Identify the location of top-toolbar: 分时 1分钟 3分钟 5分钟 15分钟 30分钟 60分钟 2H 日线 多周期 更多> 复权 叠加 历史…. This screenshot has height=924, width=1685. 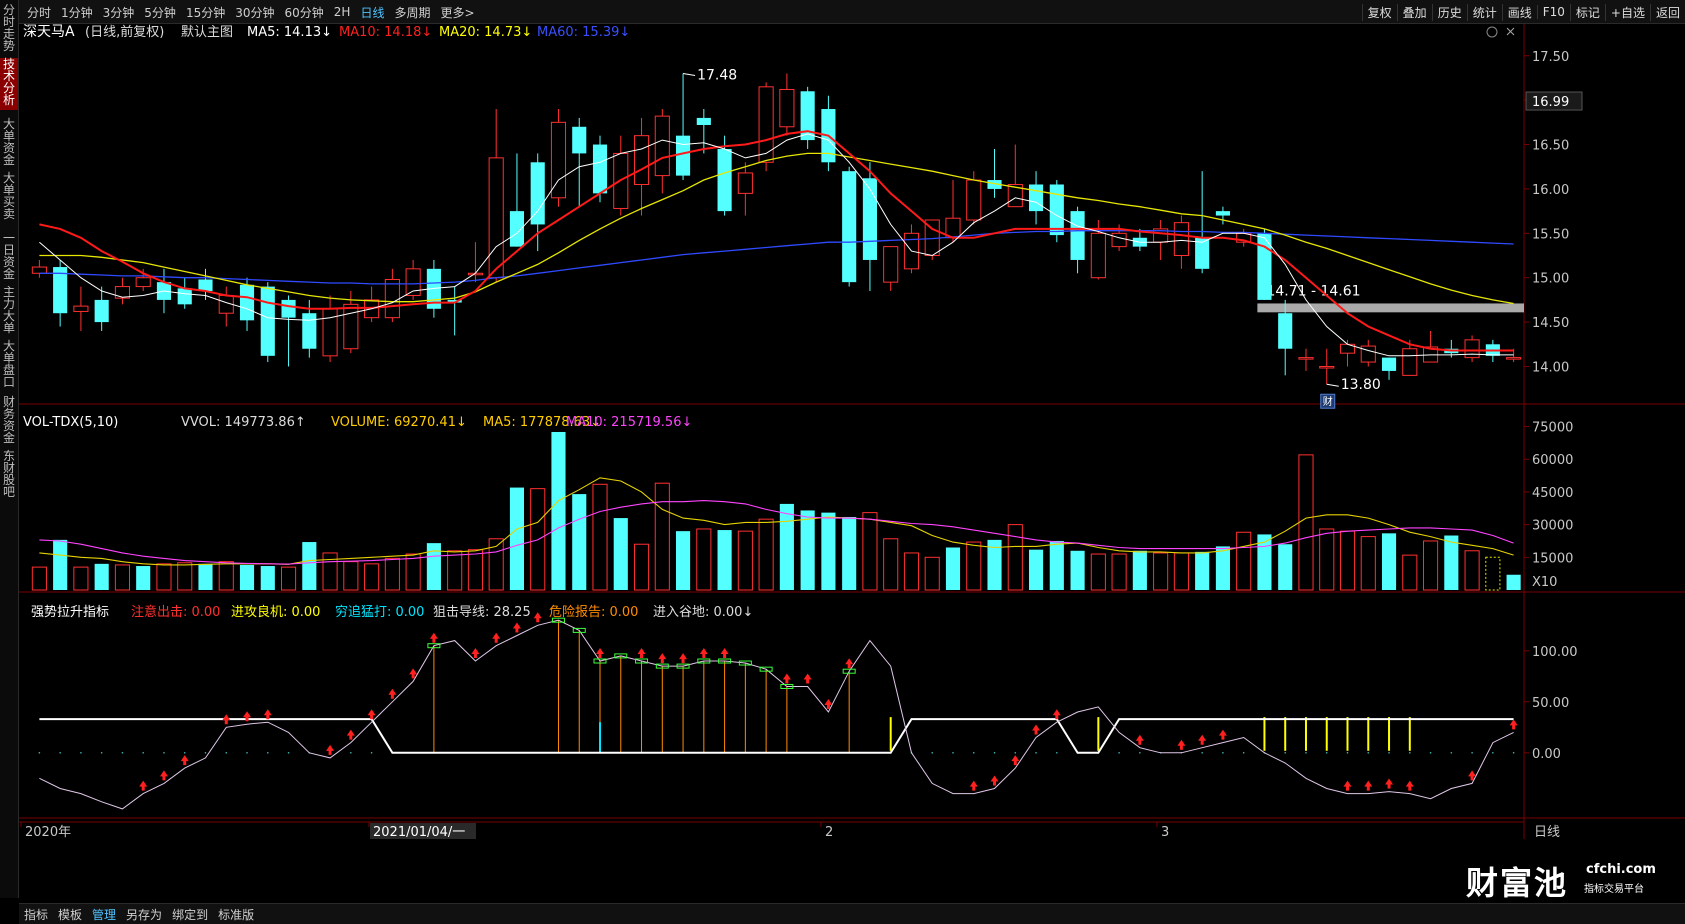
(842, 12).